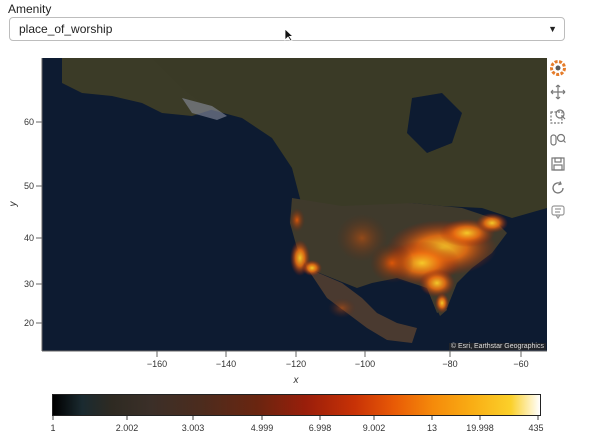 The image size is (600, 441). I want to click on colorbar-tick-label: 2.002, so click(127, 428).